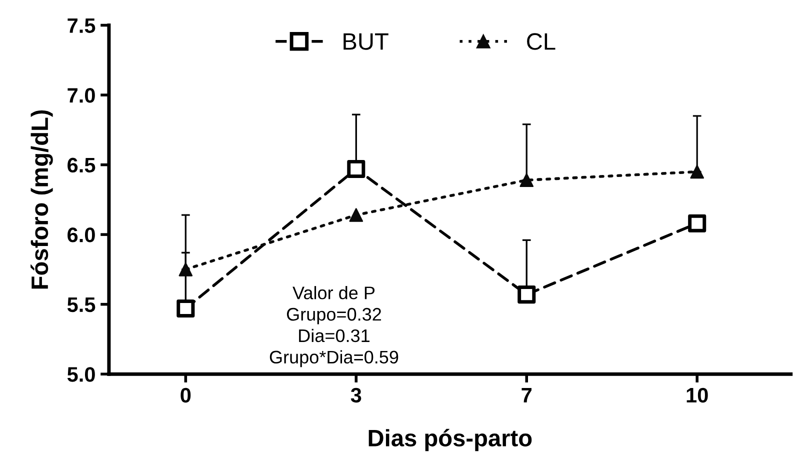  Describe the element at coordinates (527, 395) in the screenshot. I see `x-tick-label: 7` at that location.